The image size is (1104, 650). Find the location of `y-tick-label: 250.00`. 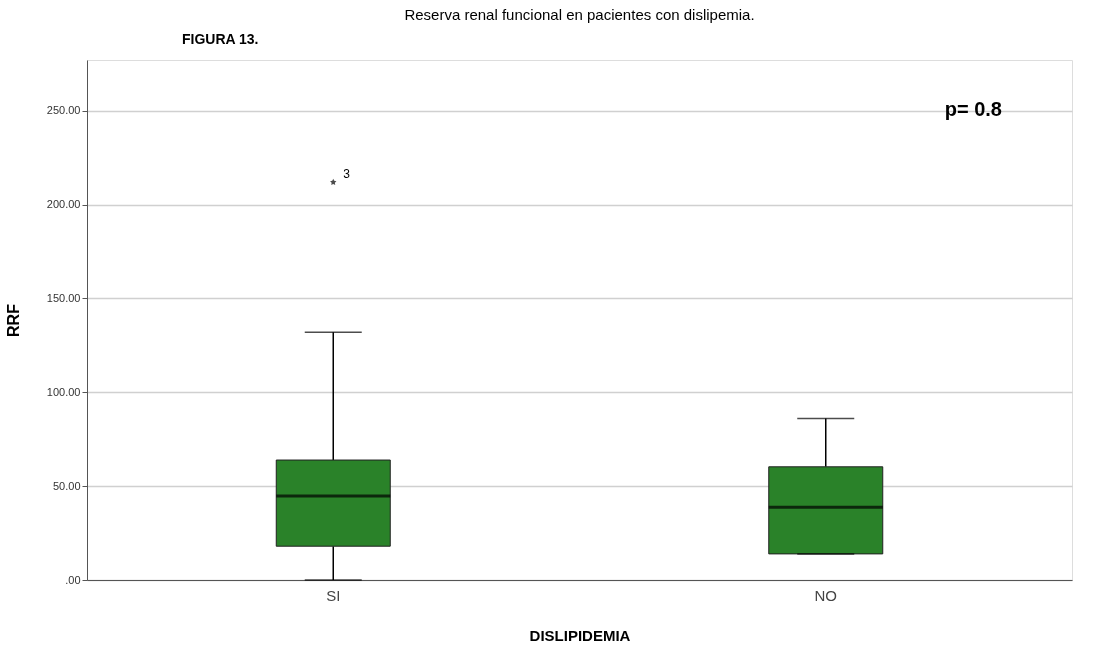

y-tick-label: 250.00 is located at coordinates (63, 110).